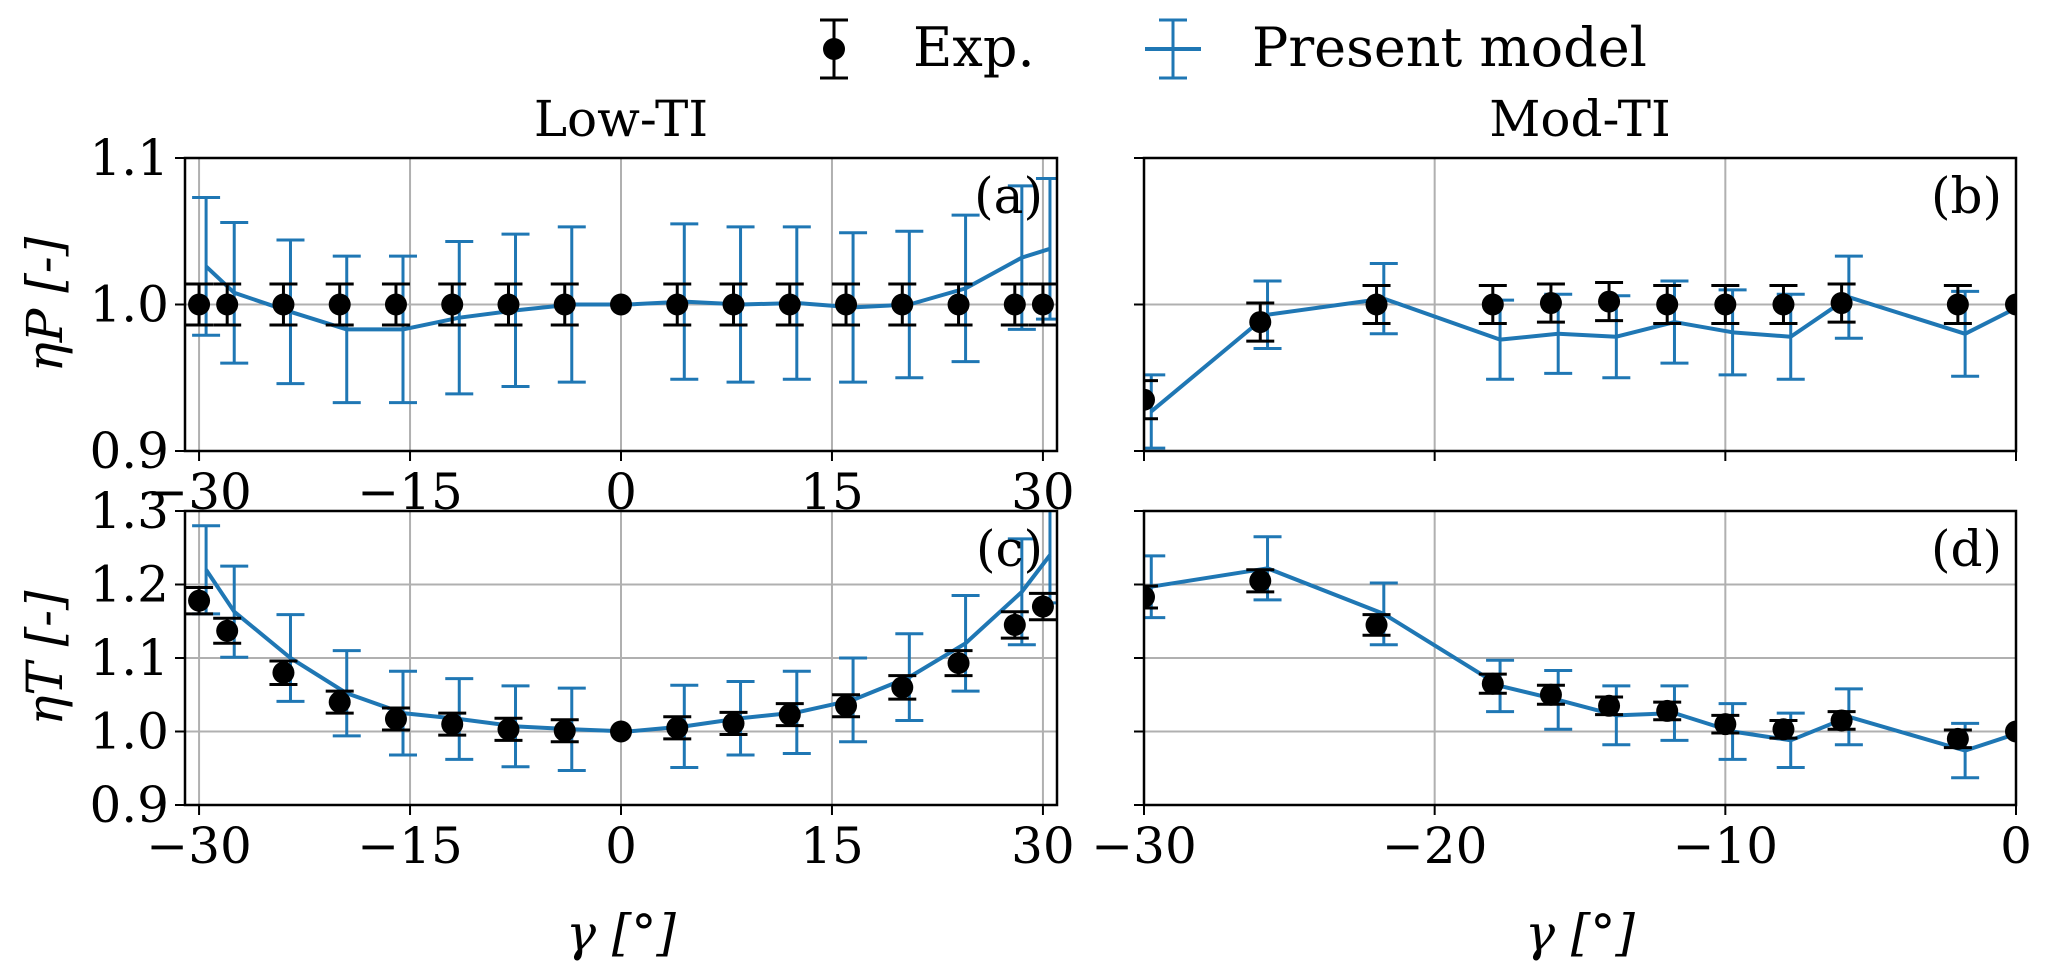  What do you see at coordinates (621, 641) in the screenshot?
I see `plot-area-c` at bounding box center [621, 641].